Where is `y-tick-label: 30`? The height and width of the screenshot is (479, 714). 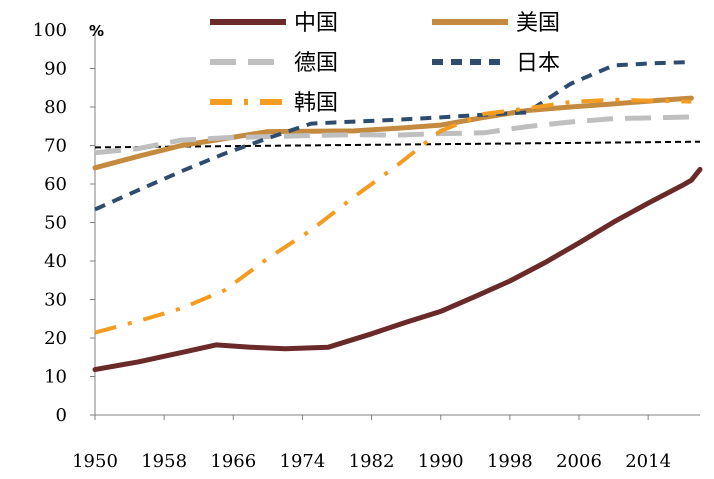
y-tick-label: 30 is located at coordinates (55, 300).